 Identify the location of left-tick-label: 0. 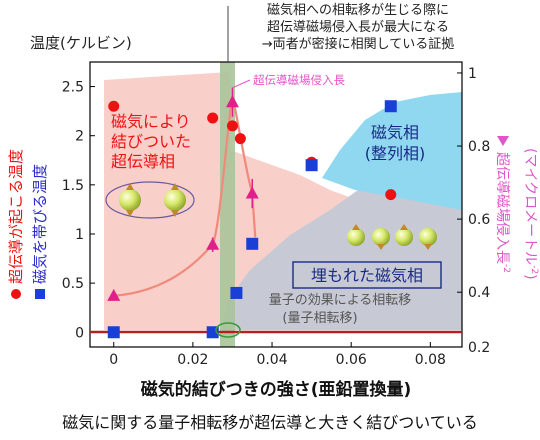
(79, 333).